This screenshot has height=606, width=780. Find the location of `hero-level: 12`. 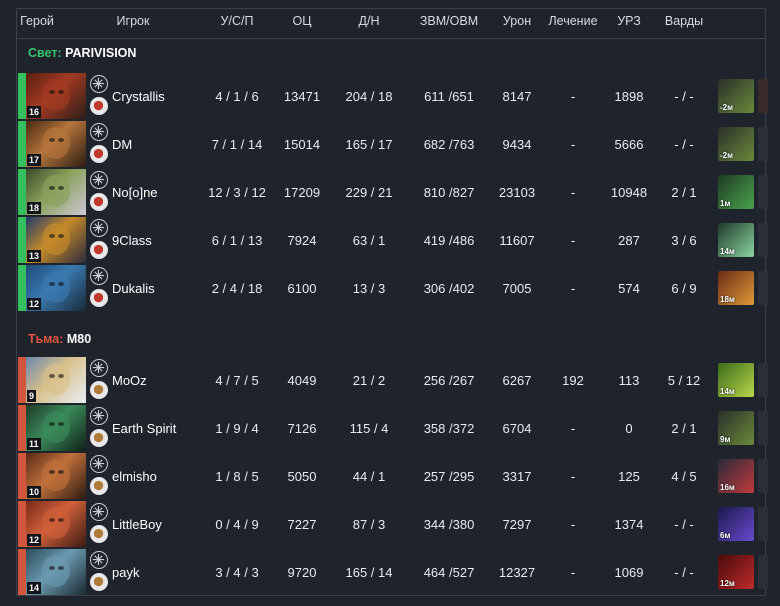

hero-level: 12 is located at coordinates (34, 304).